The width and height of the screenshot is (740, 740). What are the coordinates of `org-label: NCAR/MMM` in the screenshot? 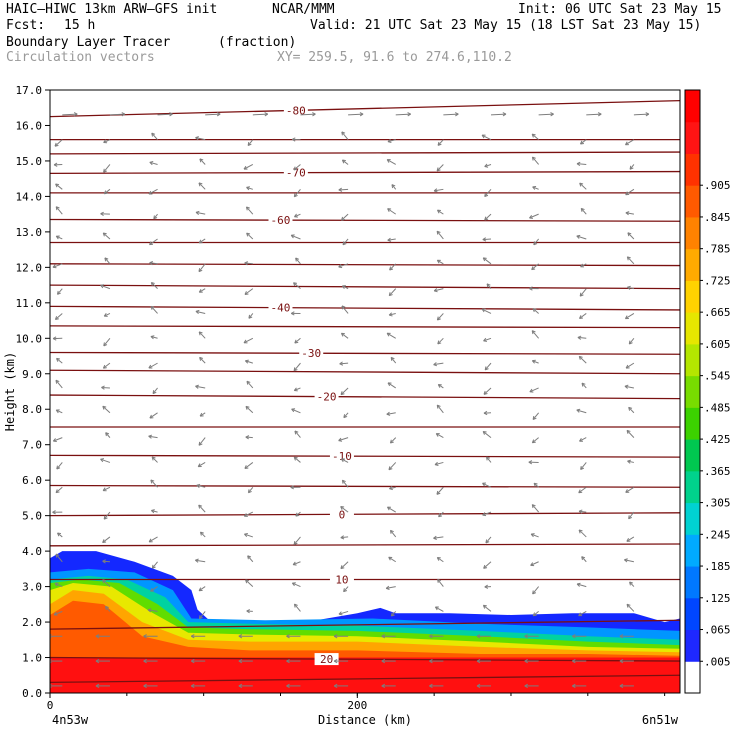 It's located at (303, 9).